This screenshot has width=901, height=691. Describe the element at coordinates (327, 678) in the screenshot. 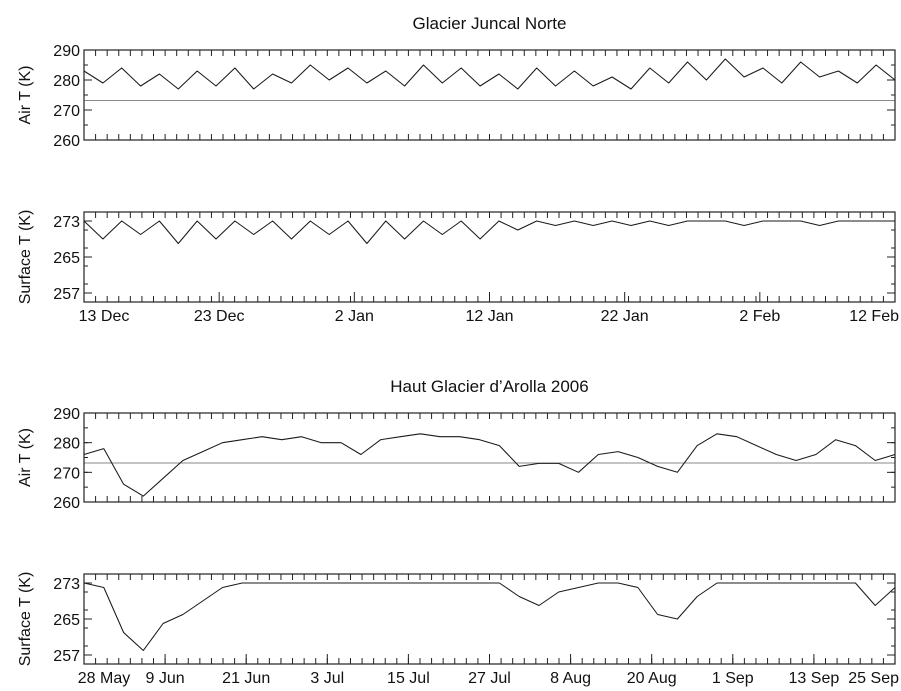

I see `x-tick-label: 3 Jul` at that location.